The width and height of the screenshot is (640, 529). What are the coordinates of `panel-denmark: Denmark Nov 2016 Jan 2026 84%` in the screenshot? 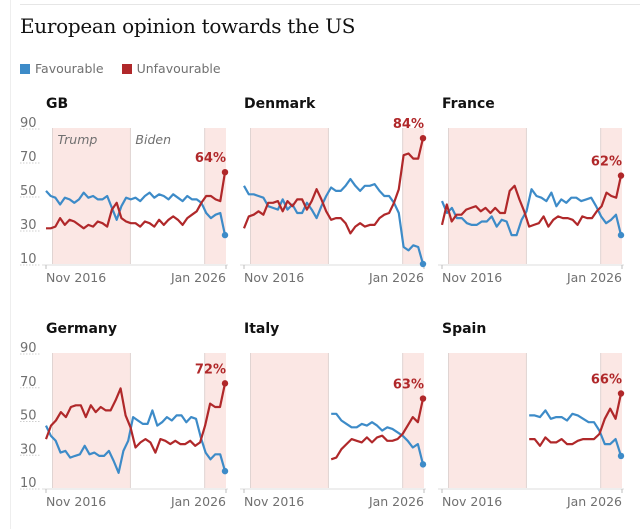 It's located at (333, 190).